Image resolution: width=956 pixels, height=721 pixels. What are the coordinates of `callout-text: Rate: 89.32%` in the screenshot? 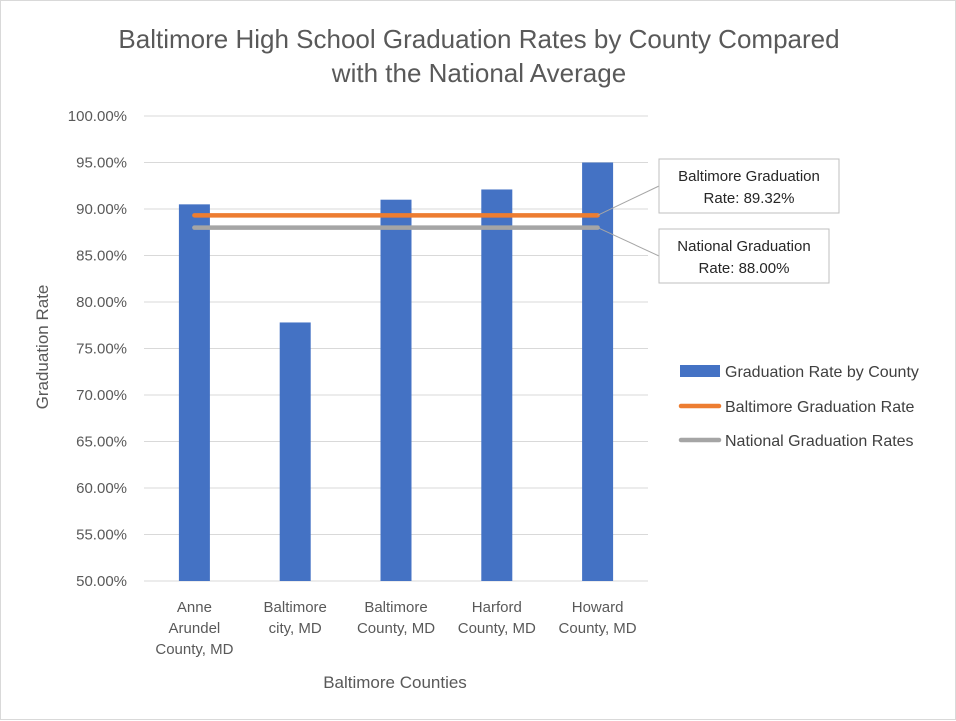 It's located at (749, 198).